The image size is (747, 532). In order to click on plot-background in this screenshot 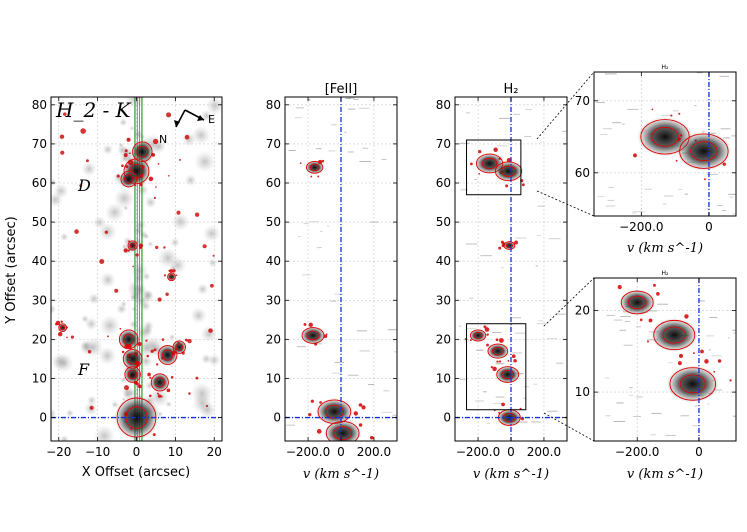, I will do `click(665, 359)`.